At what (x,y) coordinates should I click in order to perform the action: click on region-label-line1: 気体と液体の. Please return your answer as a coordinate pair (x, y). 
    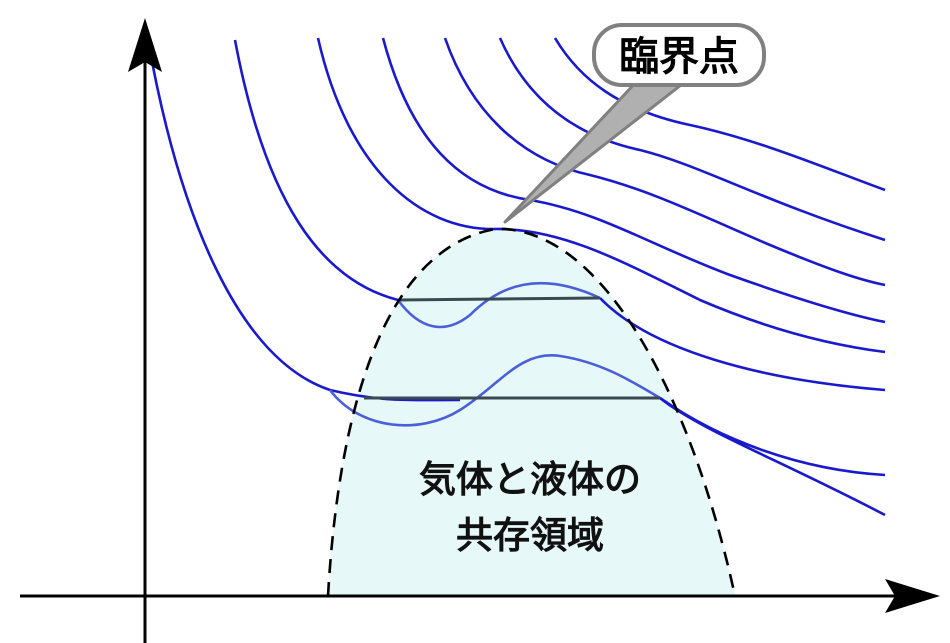
    Looking at the image, I should click on (530, 479).